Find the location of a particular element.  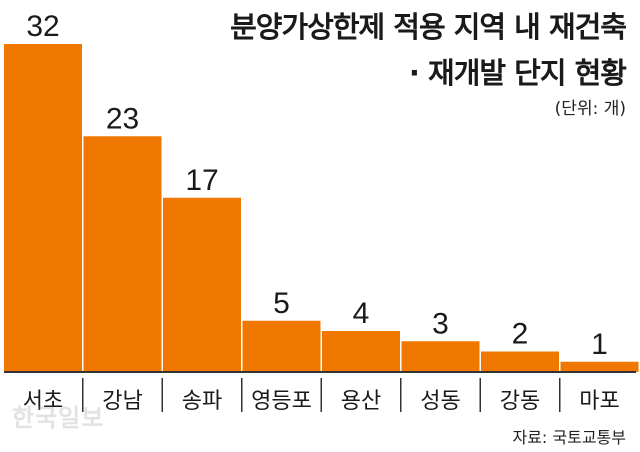

category-labels-group: 서초 강남 송파 영등포 용산 성동 강동 마포 is located at coordinates (321, 401).